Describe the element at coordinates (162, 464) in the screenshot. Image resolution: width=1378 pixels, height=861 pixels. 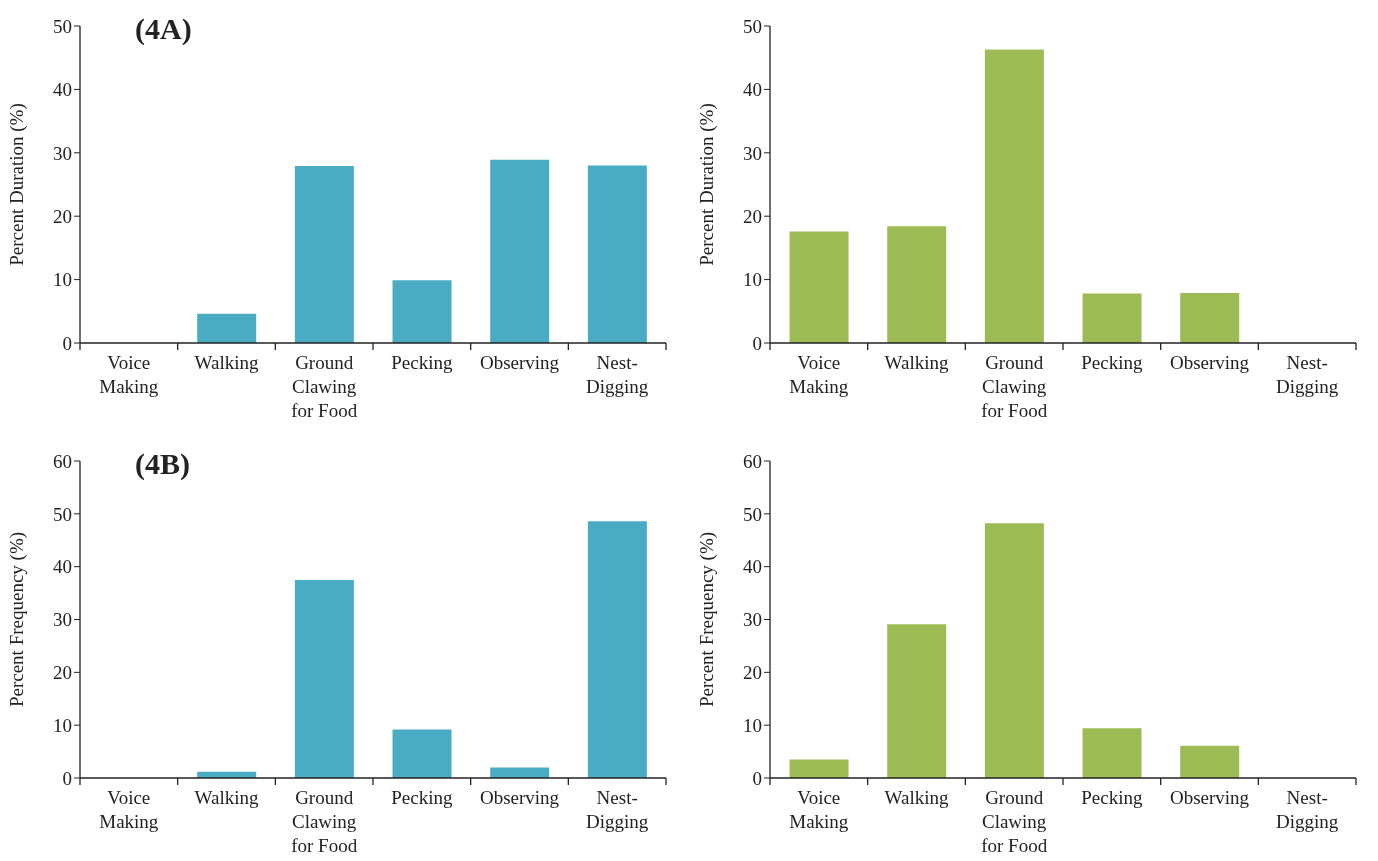
I see `annotation: (4B)` at that location.